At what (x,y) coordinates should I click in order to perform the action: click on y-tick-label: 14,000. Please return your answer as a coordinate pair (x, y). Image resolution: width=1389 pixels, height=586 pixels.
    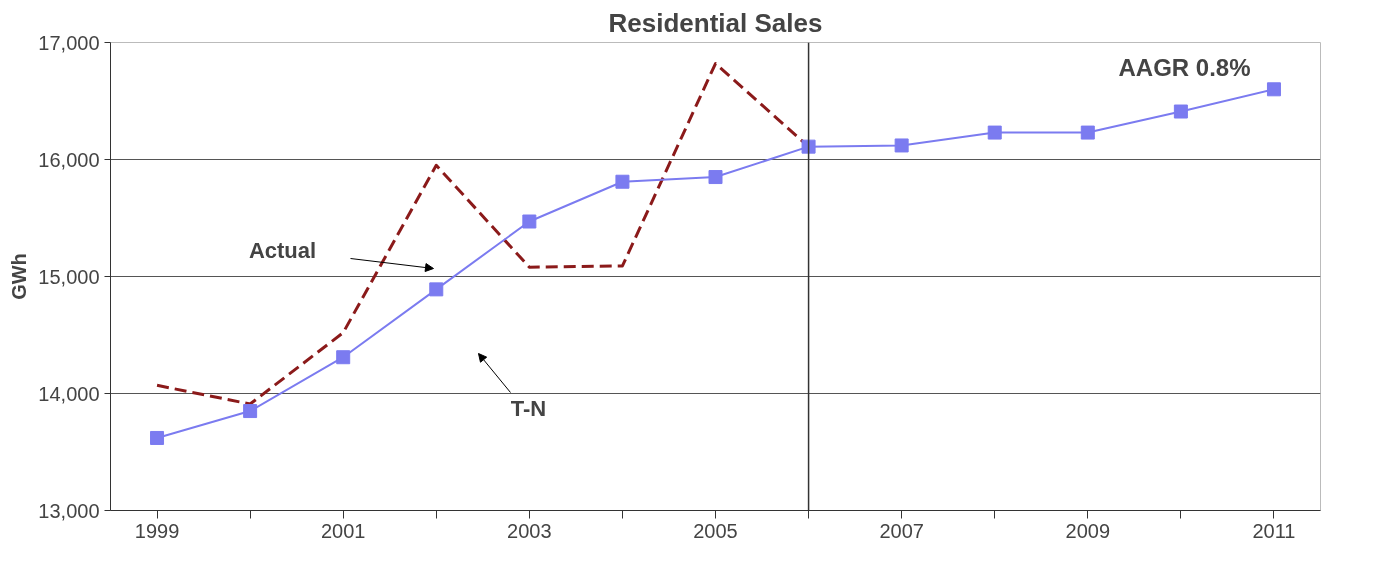
    Looking at the image, I should click on (69, 393).